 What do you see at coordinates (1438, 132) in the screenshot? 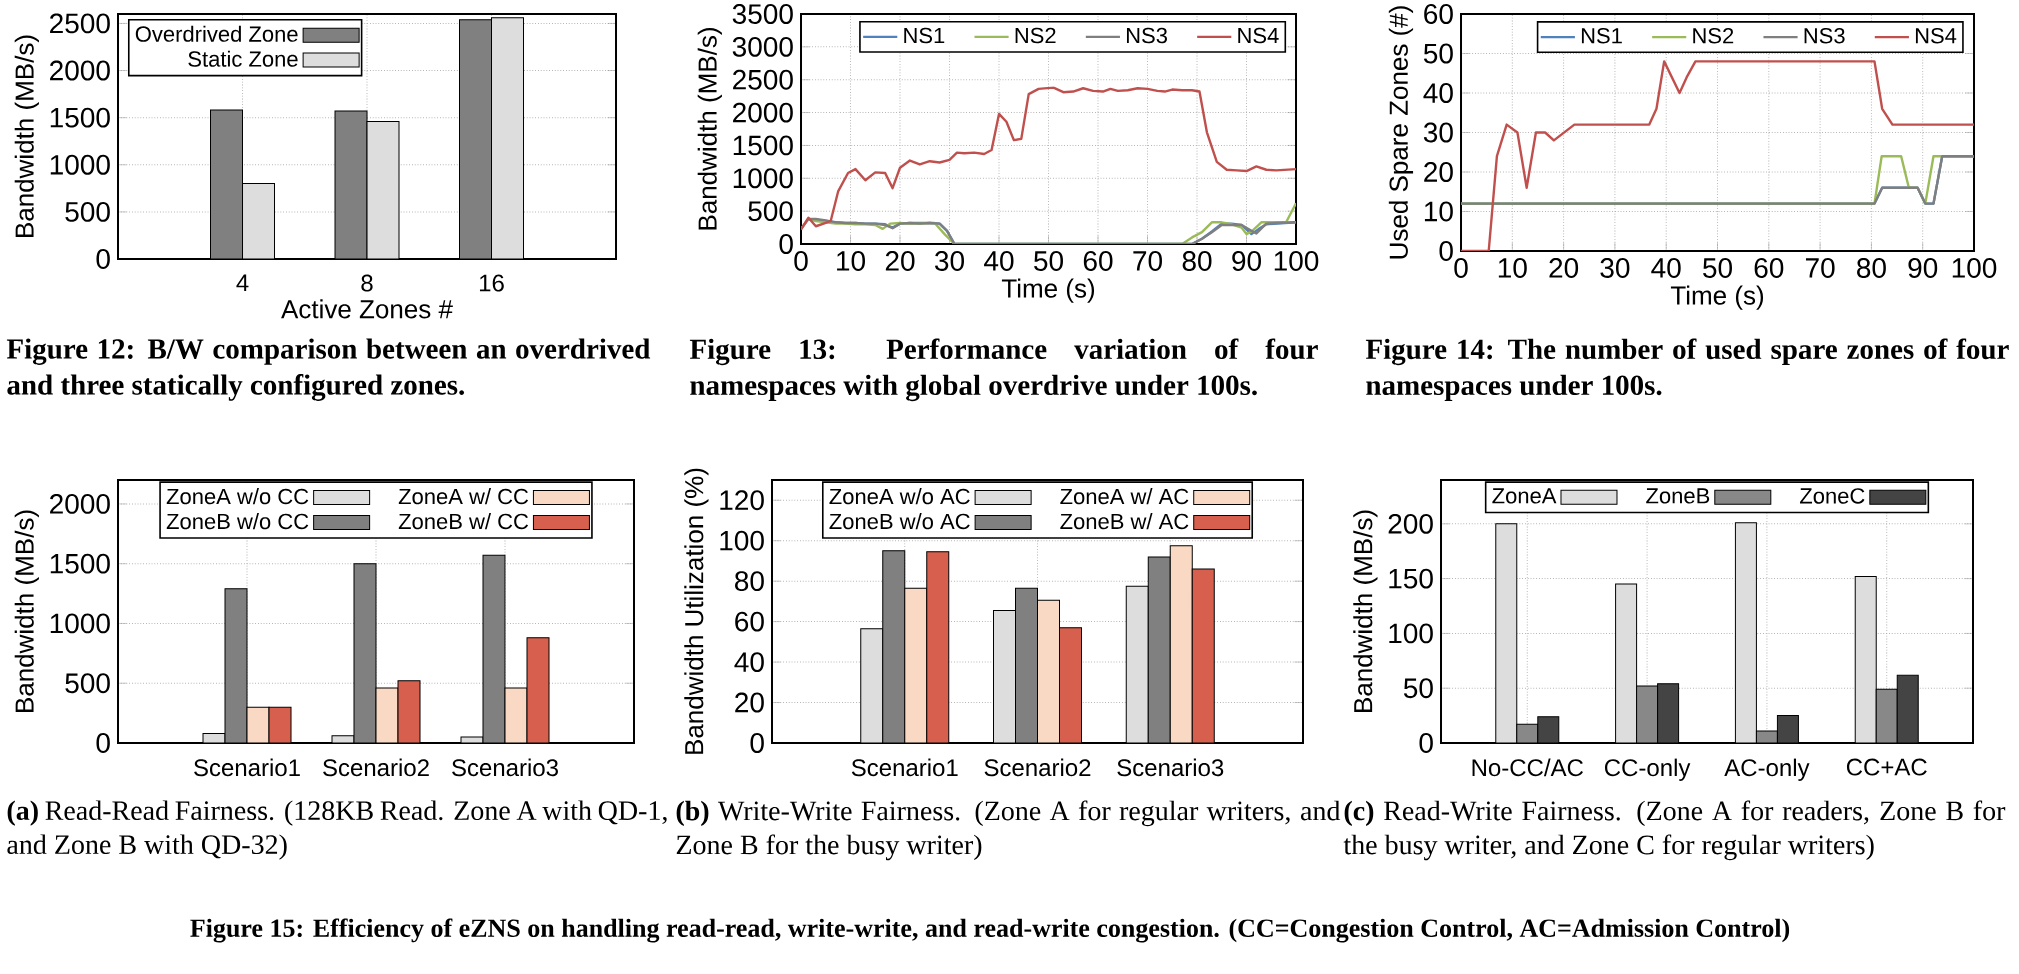
I see `y-tick-label: 30` at bounding box center [1438, 132].